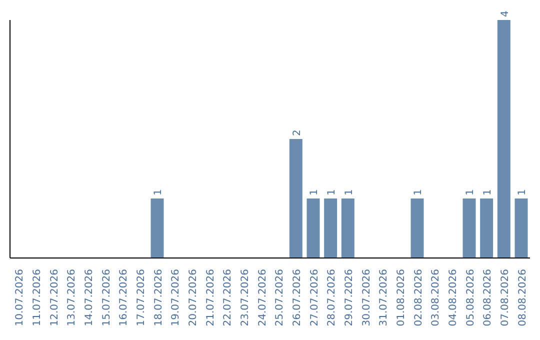  What do you see at coordinates (20, 297) in the screenshot?
I see `x-tick-label: 10.07.2026` at bounding box center [20, 297].